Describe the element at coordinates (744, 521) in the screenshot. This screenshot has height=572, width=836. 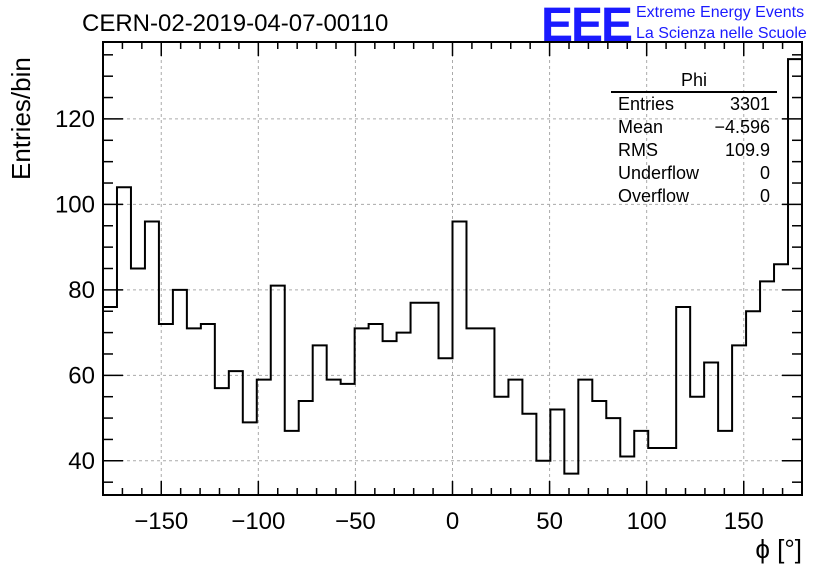
I see `x-tick-label: 150` at that location.